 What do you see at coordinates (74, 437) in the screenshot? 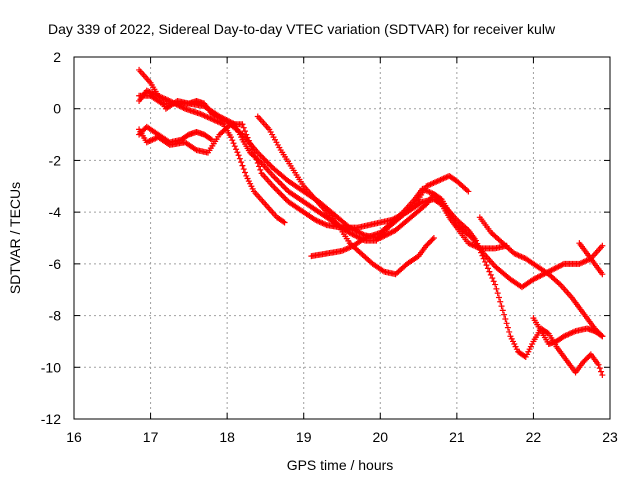
I see `x-tick-label: 16` at bounding box center [74, 437].